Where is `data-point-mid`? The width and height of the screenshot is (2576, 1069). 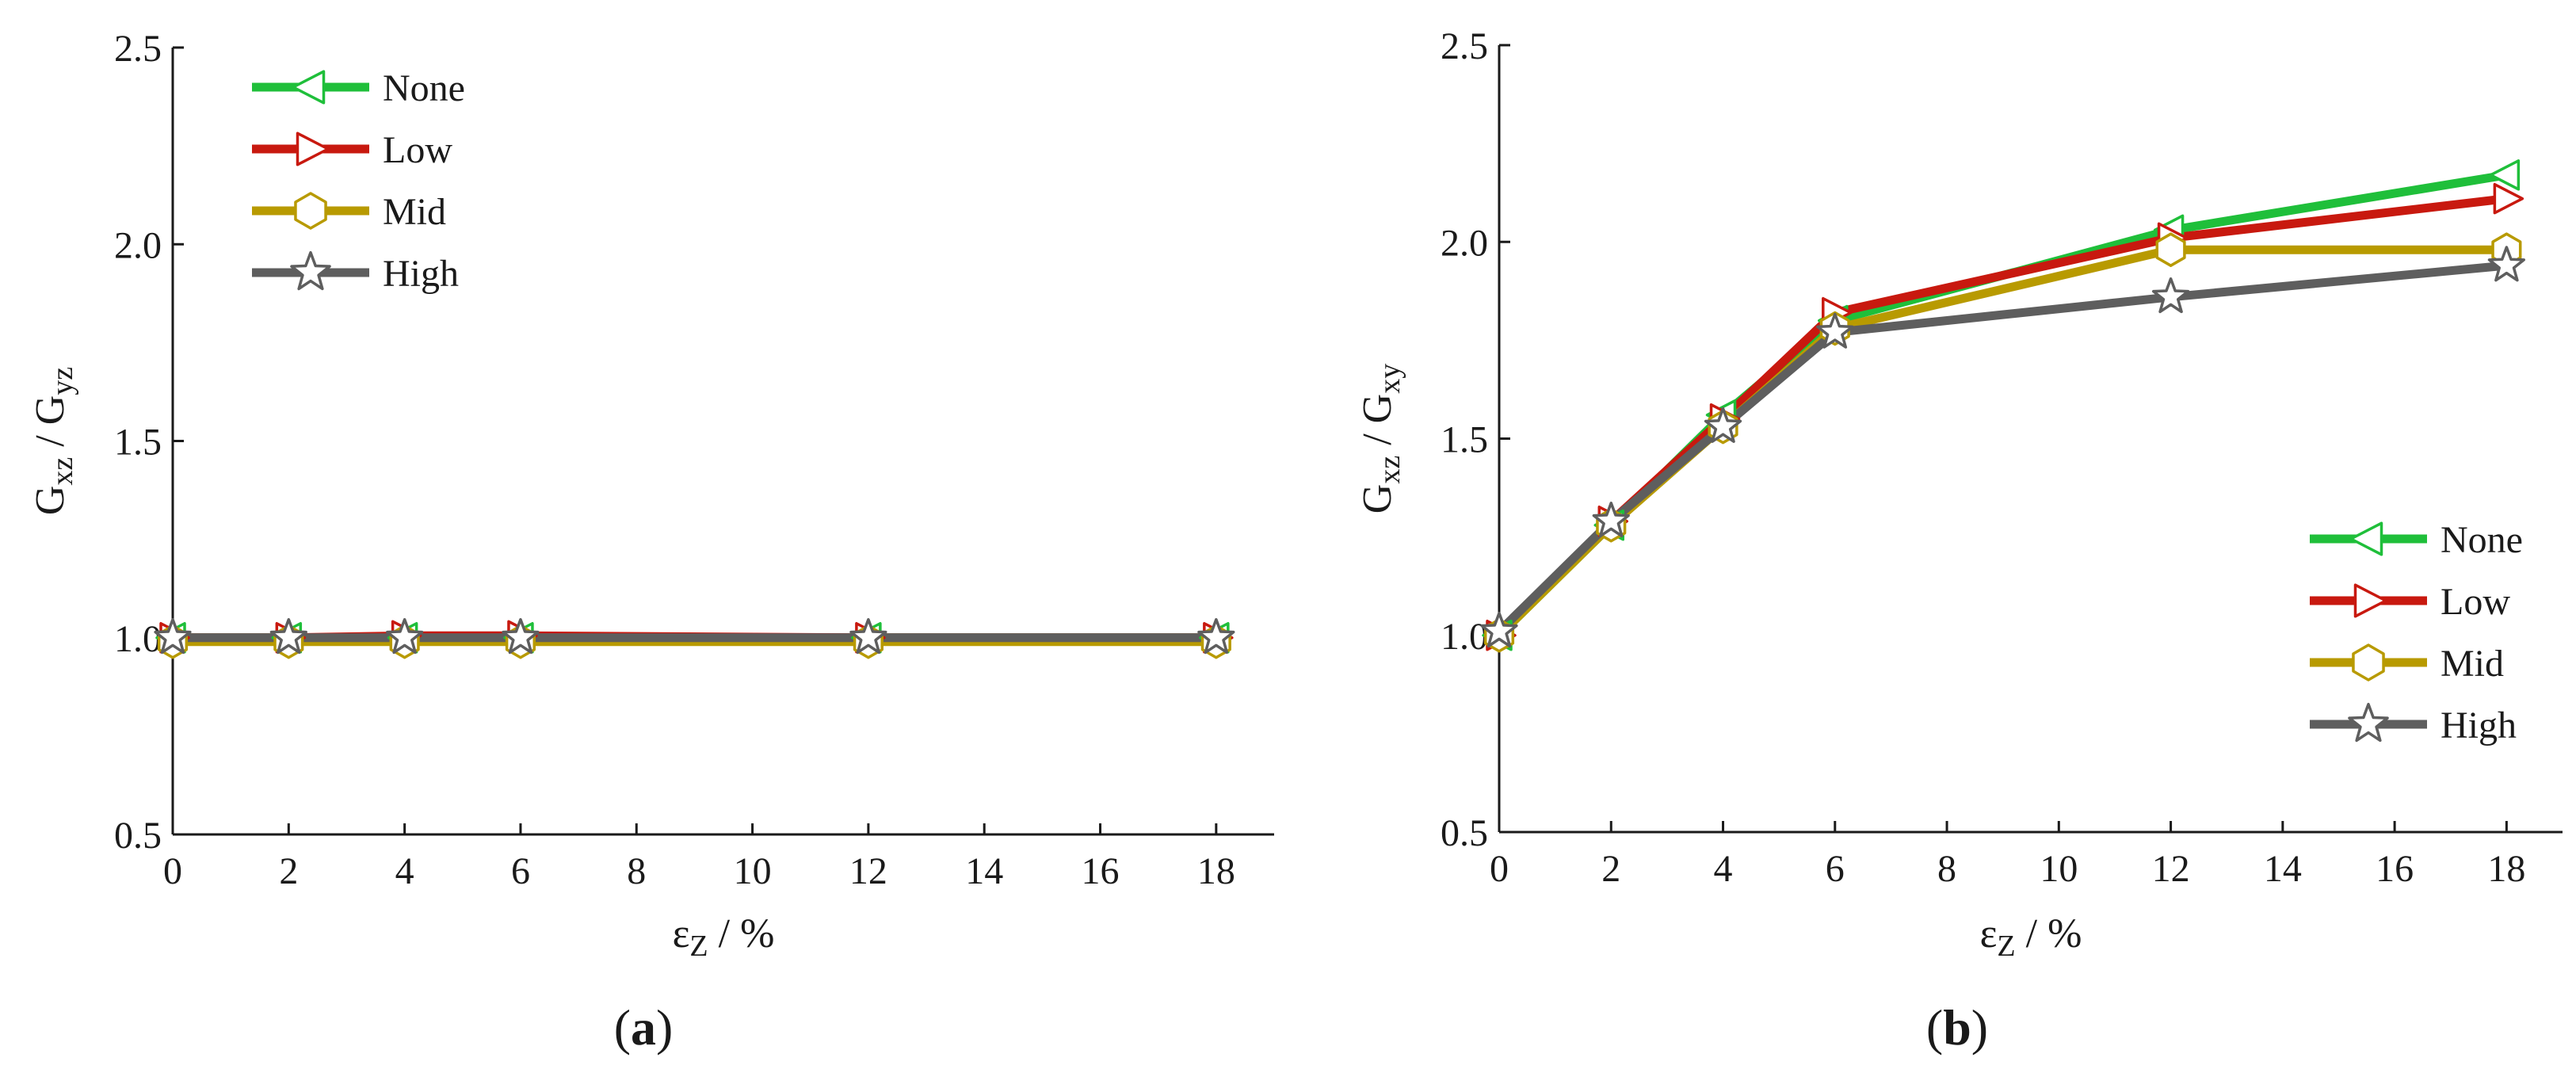 data-point-mid is located at coordinates (2170, 250).